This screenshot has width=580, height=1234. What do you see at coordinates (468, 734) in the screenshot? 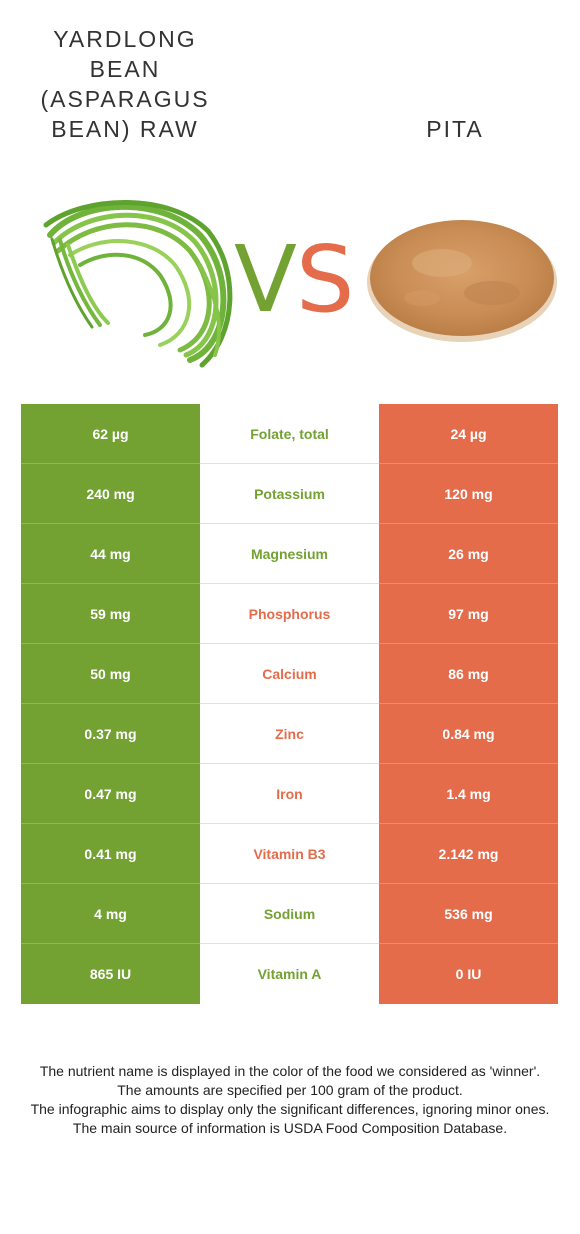
I see `right-food-value: 0.84 mg` at bounding box center [468, 734].